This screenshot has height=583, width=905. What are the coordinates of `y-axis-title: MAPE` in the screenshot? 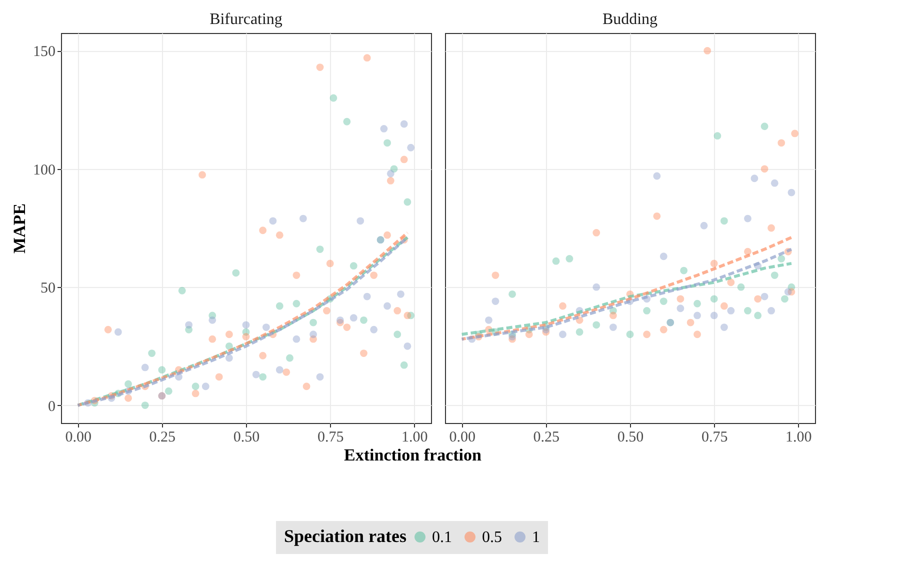 It's located at (19, 228).